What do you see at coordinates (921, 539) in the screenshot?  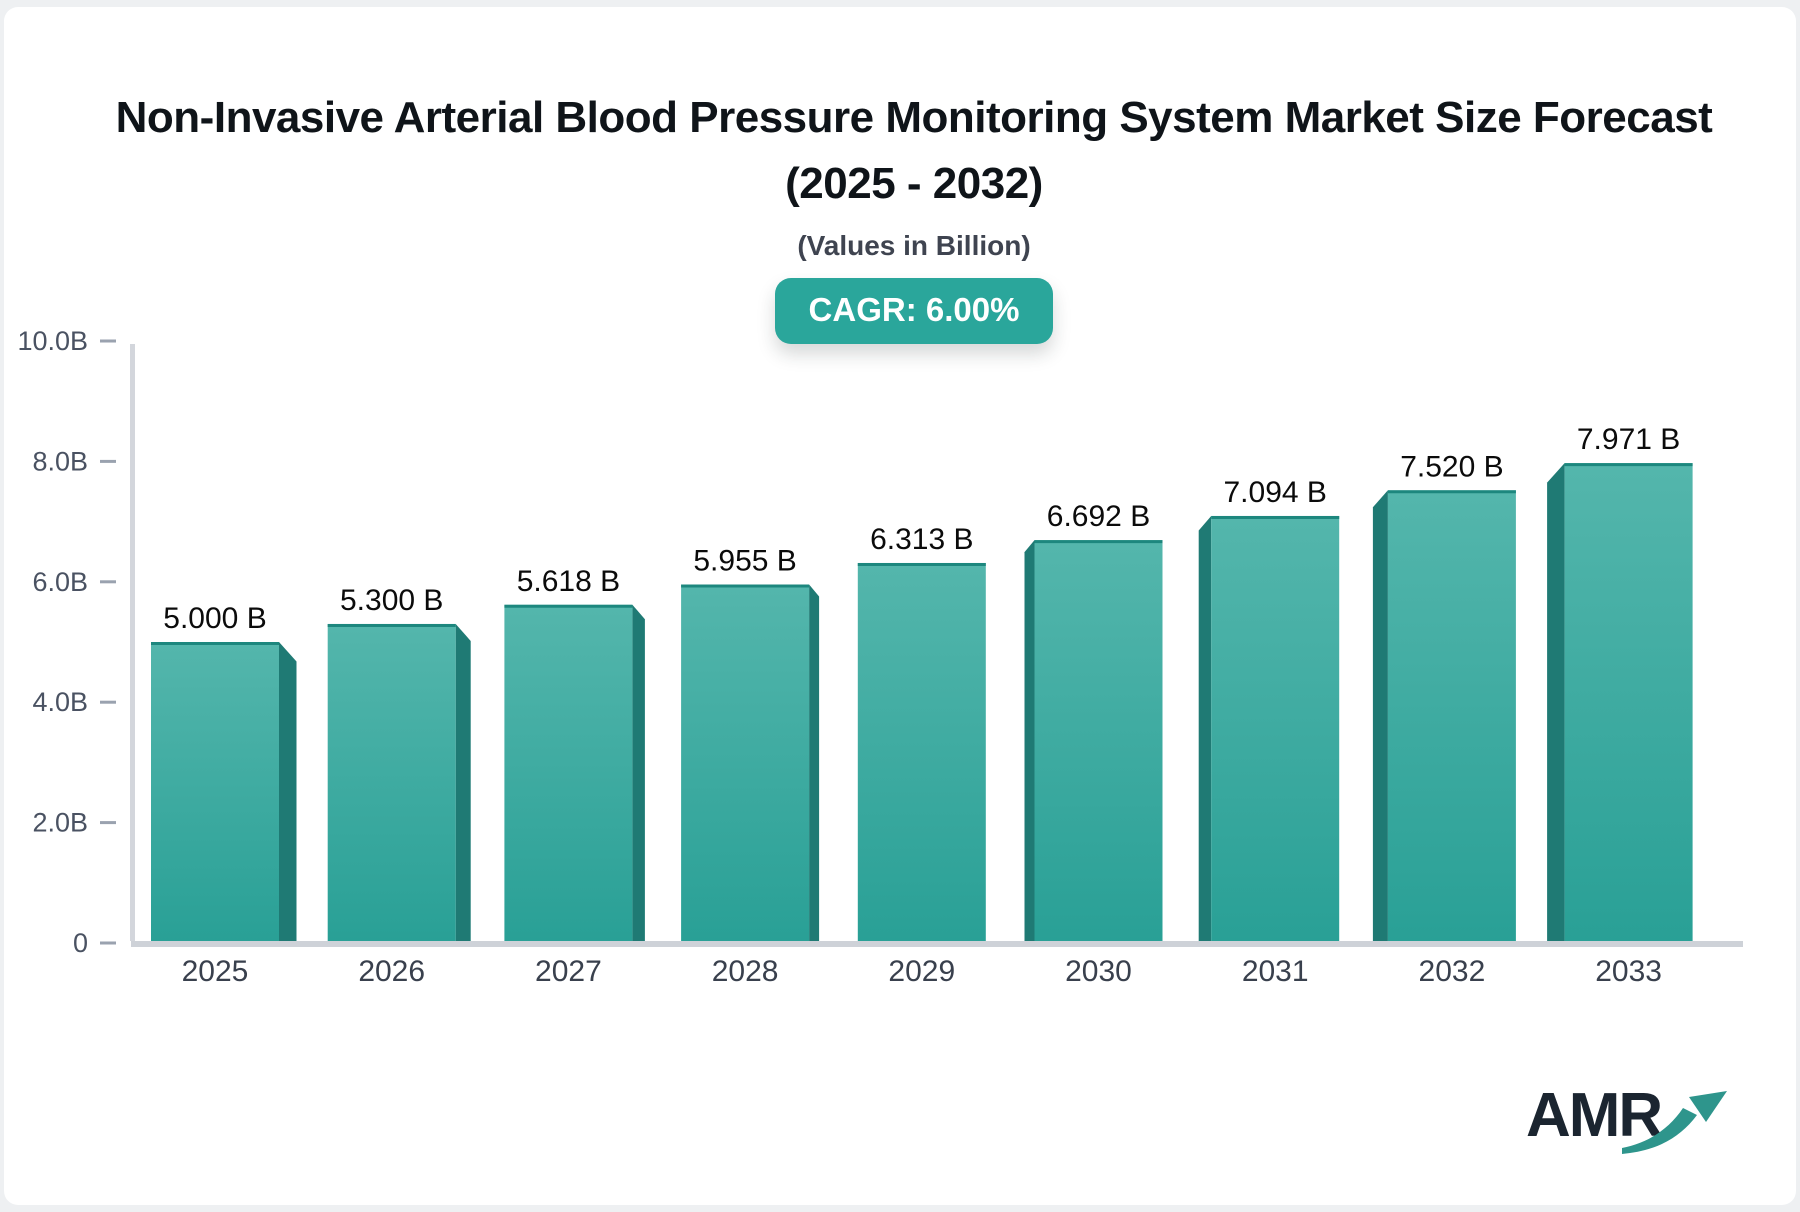 I see `bar-value-label: 6.313 B` at bounding box center [921, 539].